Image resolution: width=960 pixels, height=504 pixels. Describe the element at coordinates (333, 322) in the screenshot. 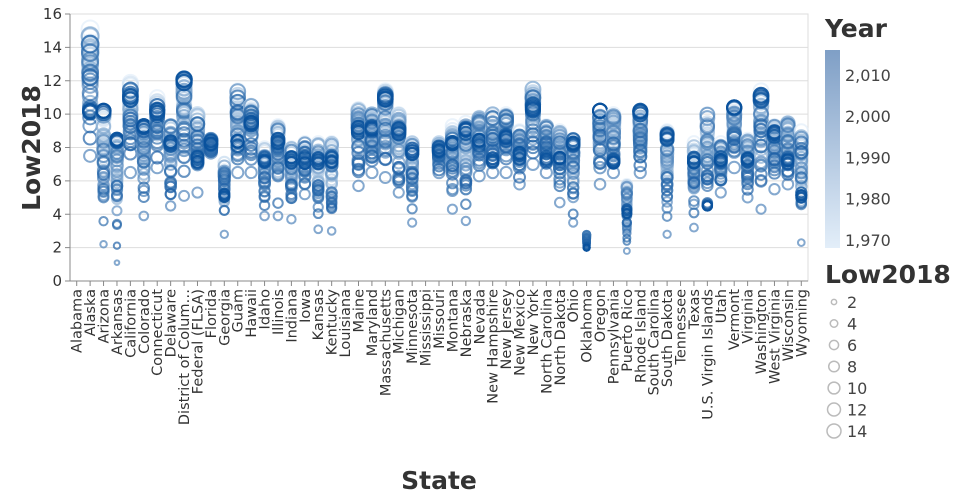

I see `x-tick-label: Kentucky` at that location.